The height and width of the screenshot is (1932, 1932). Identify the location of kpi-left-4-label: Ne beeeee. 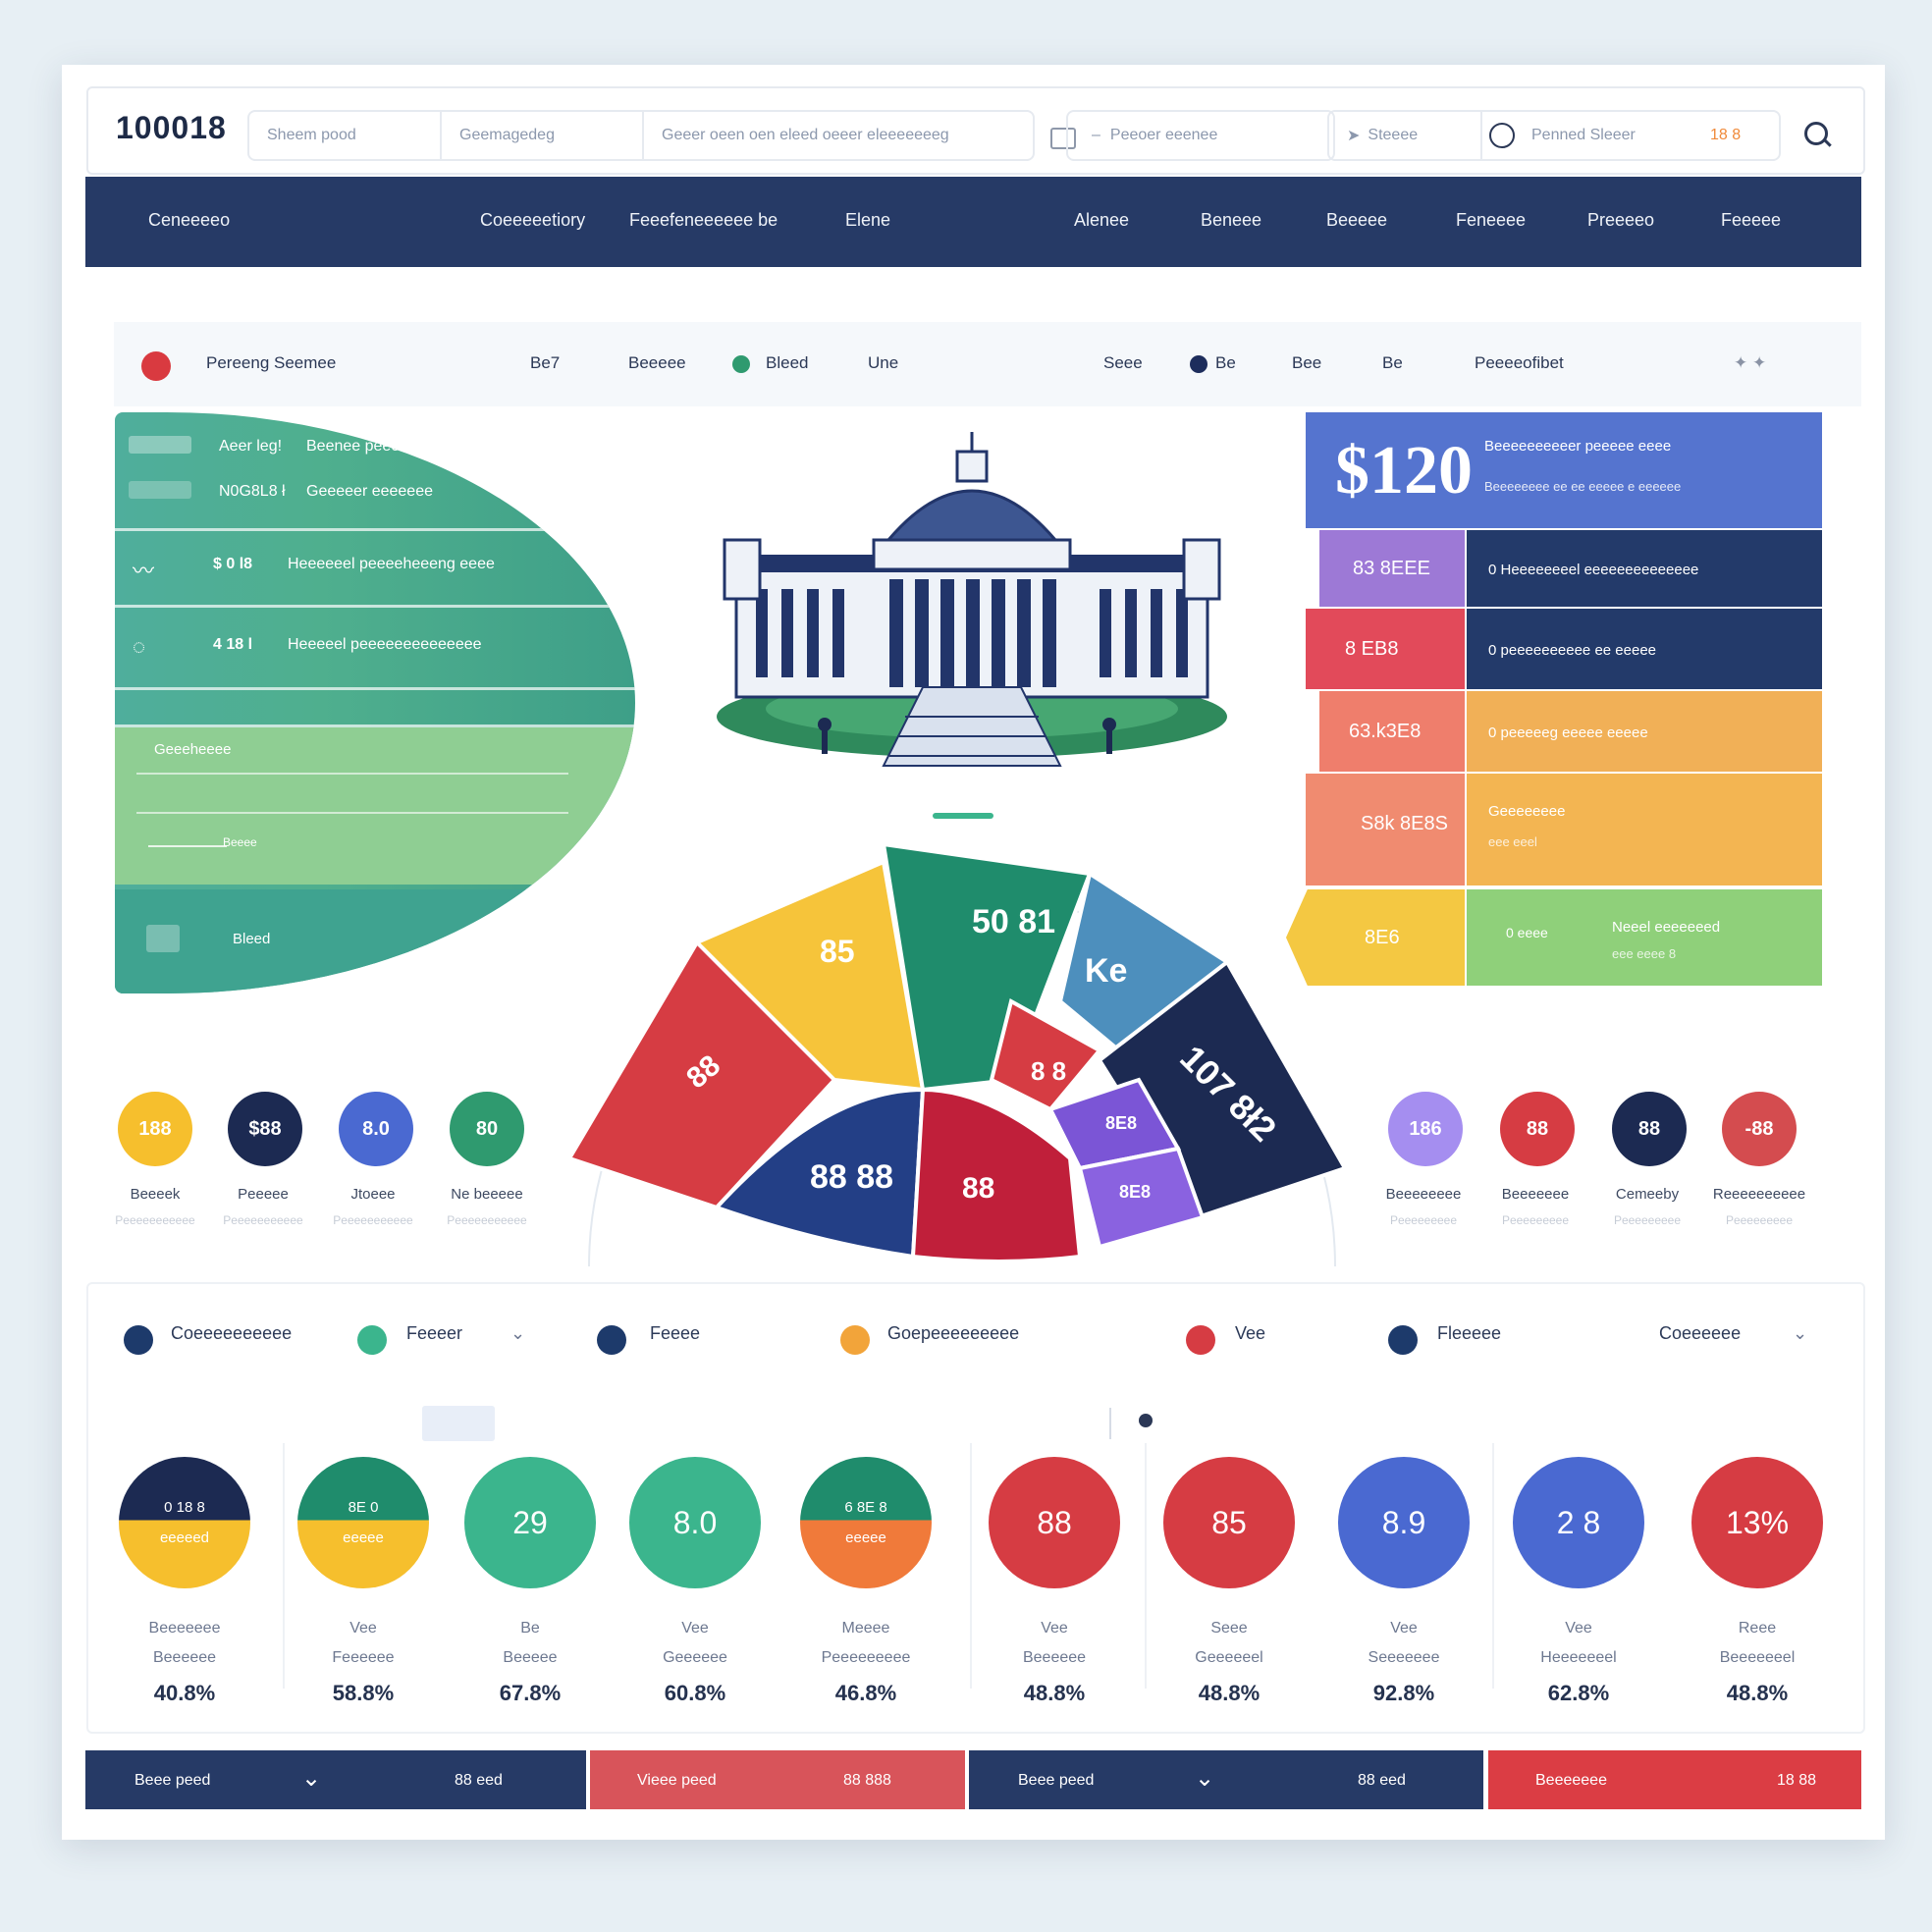
(487, 1194).